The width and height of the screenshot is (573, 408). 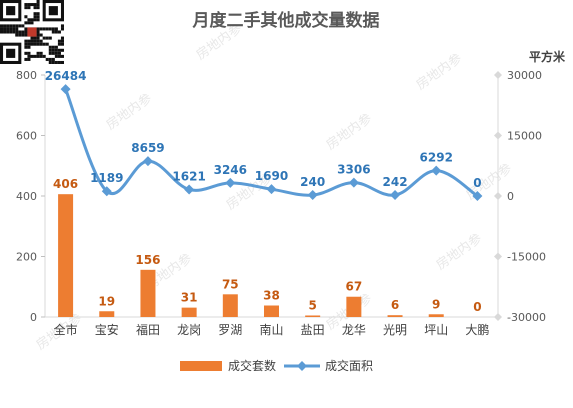 What do you see at coordinates (107, 314) in the screenshot?
I see `bar-宝安` at bounding box center [107, 314].